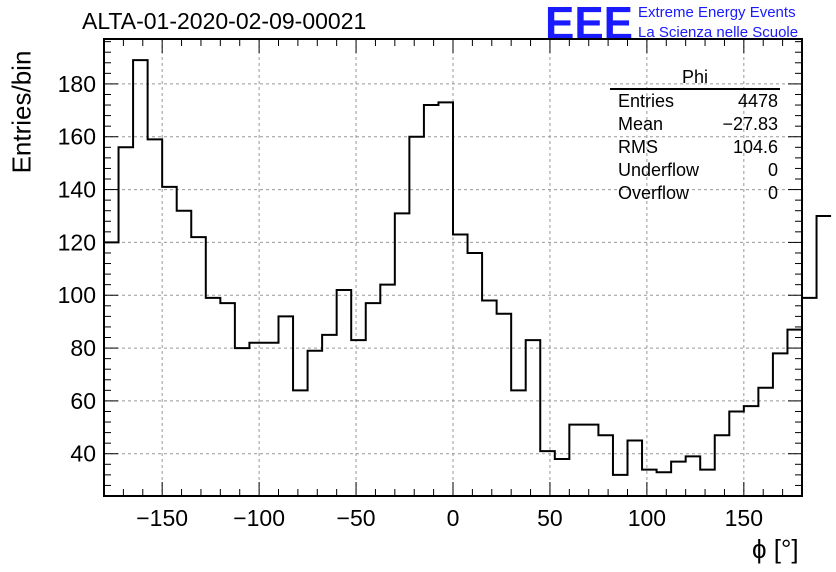 Image resolution: width=836 pixels, height=572 pixels. What do you see at coordinates (77, 190) in the screenshot?
I see `y-tick-label: 140` at bounding box center [77, 190].